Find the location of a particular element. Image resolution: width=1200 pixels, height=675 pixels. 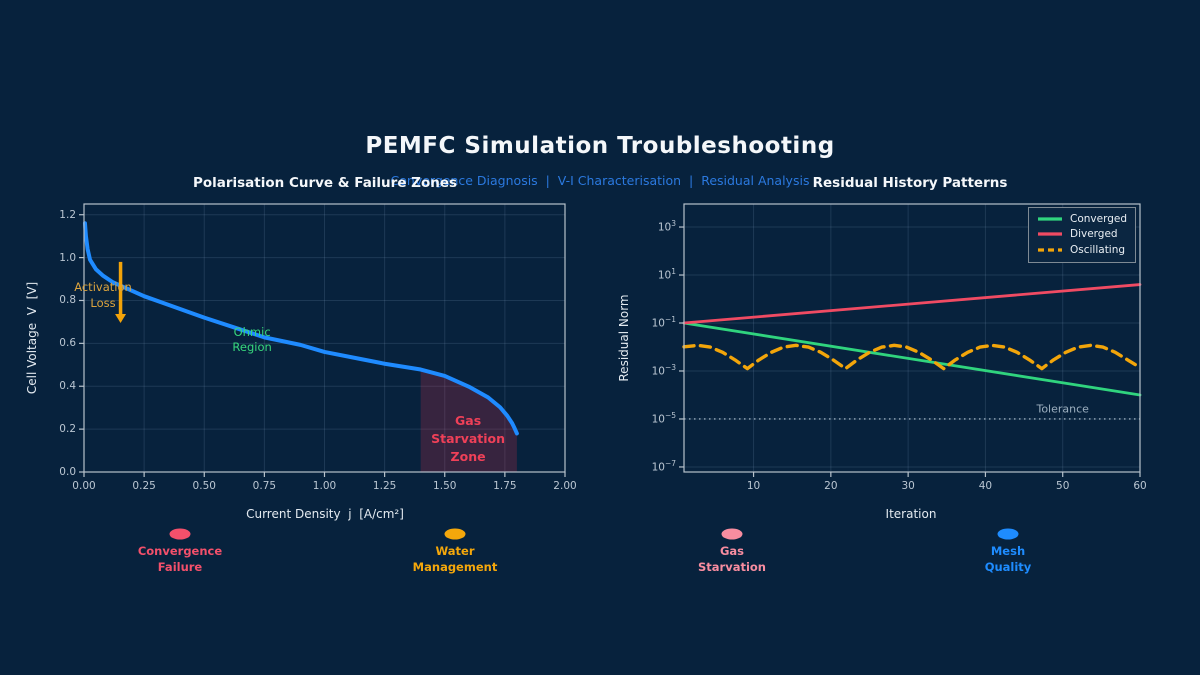

y-tick-label: 0.2 is located at coordinates (67, 429).